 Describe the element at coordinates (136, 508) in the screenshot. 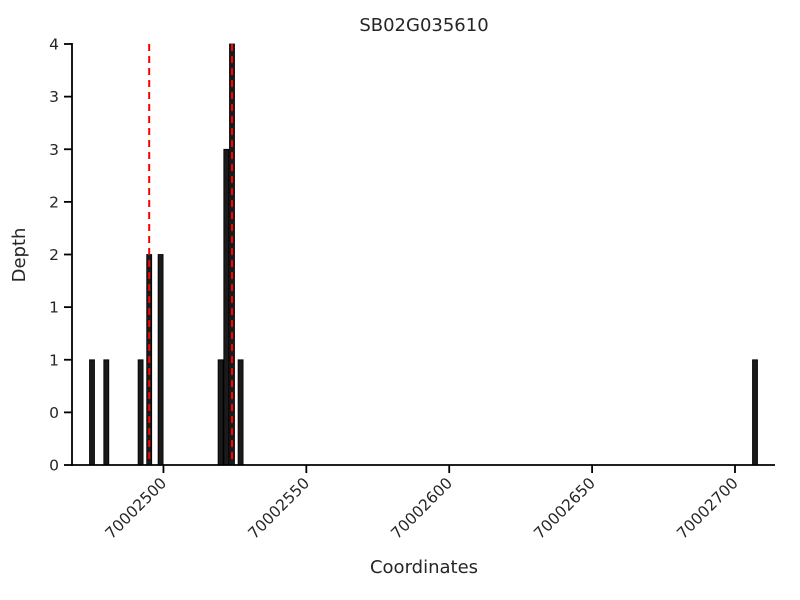

I see `x-tick-label: 70002500` at that location.